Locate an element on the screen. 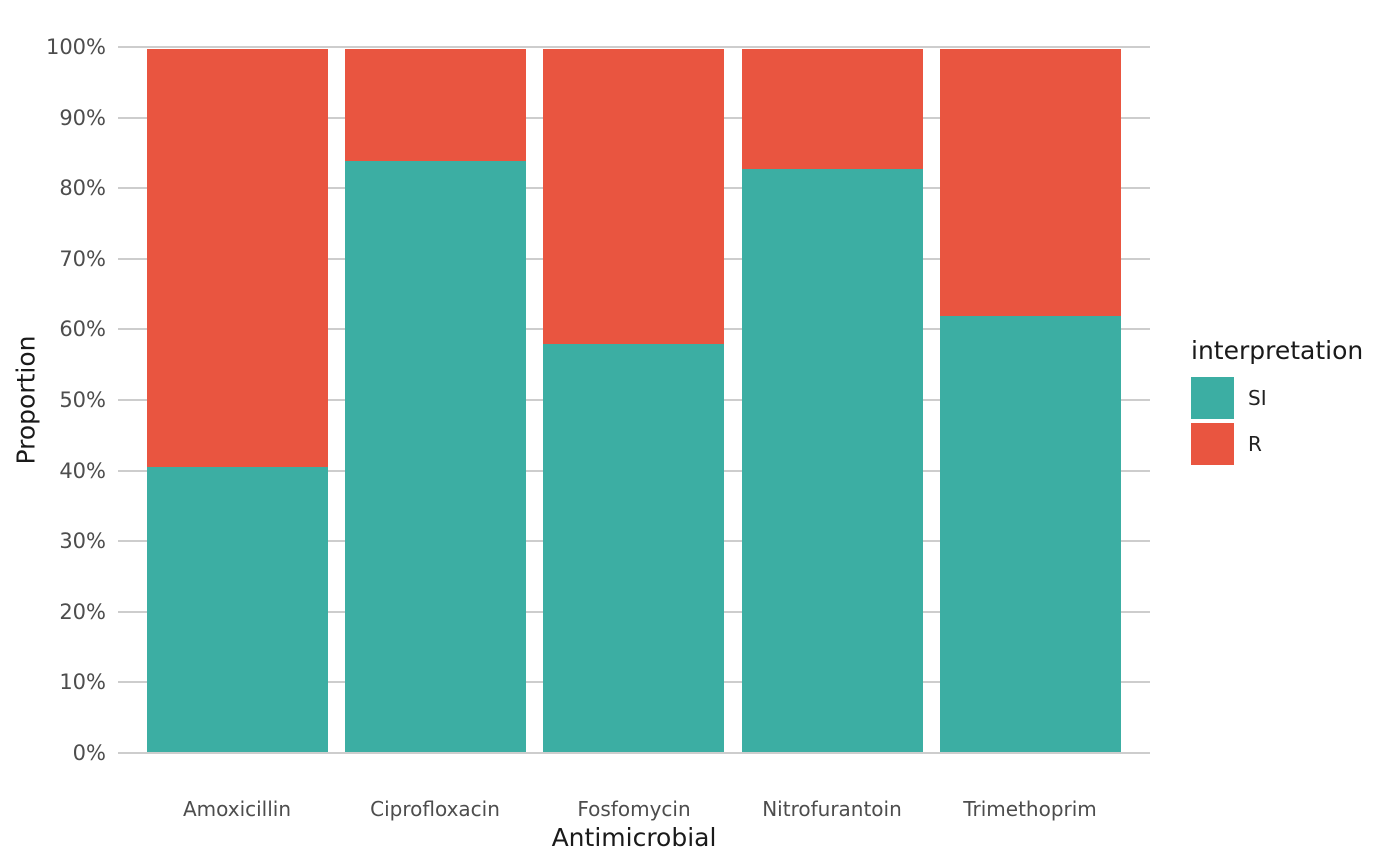  x-tick-label-ciprofloxacin: Ciprofloxacin is located at coordinates (435, 809).